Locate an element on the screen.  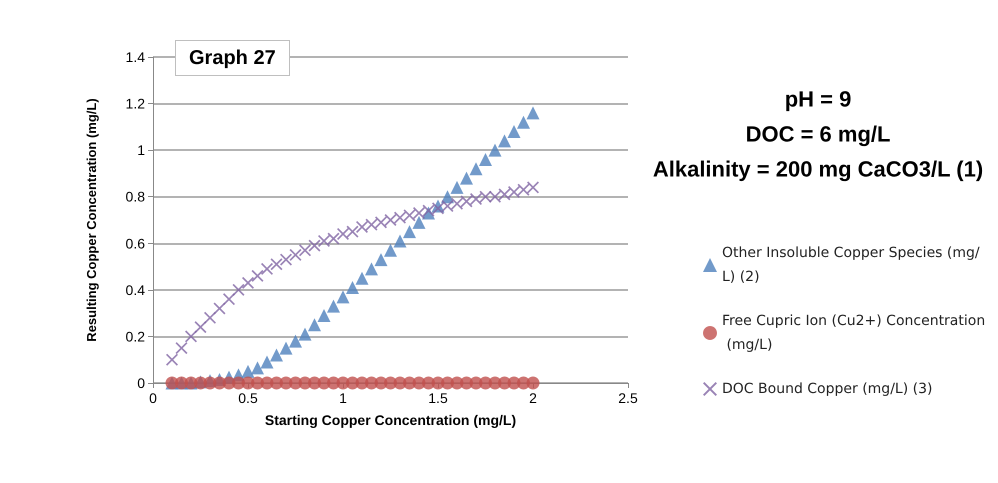
legend-label: Other Insoluble Copper Species (mg/L) (2) is located at coordinates (851, 265).